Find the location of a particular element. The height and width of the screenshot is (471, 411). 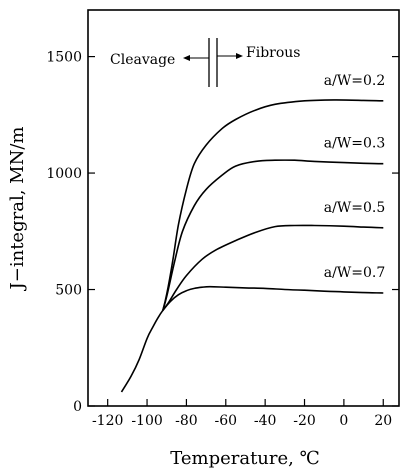

series-label-2: a/W=0.3 is located at coordinates (354, 144).